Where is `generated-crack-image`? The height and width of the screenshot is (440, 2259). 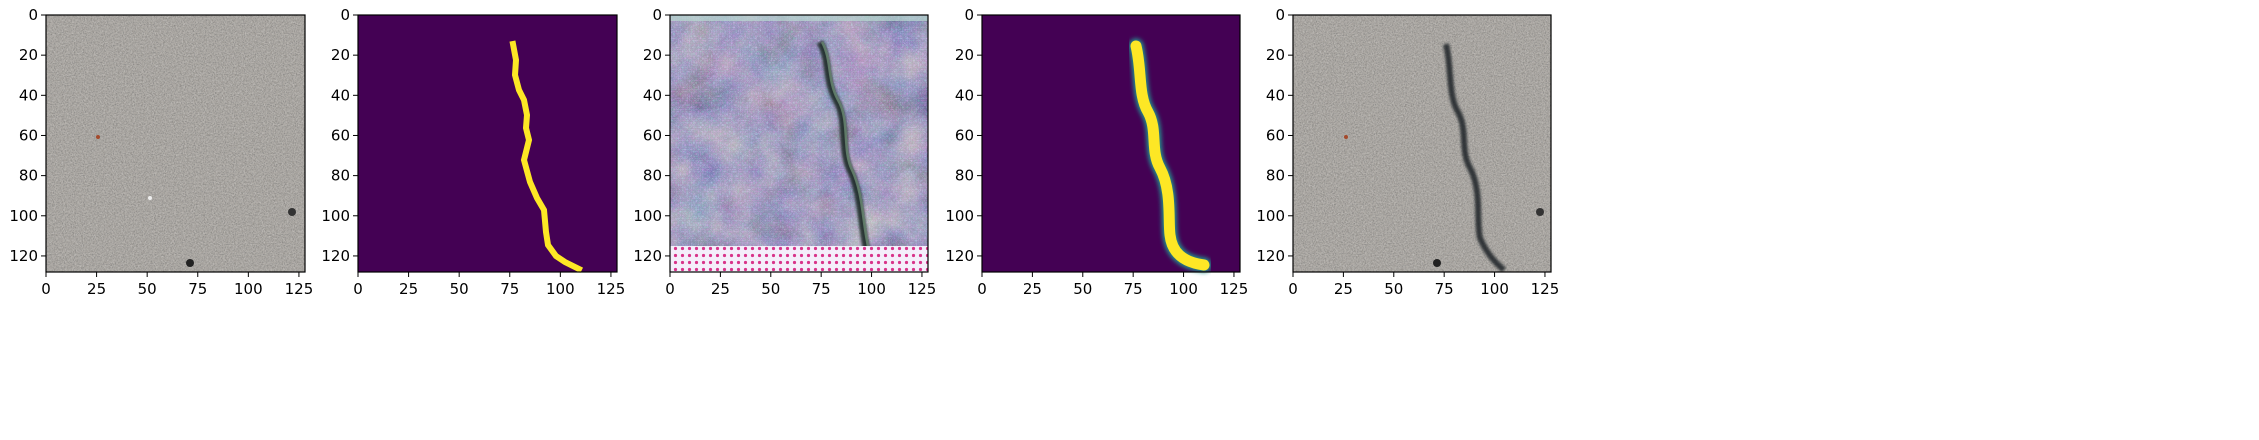 generated-crack-image is located at coordinates (799, 143).